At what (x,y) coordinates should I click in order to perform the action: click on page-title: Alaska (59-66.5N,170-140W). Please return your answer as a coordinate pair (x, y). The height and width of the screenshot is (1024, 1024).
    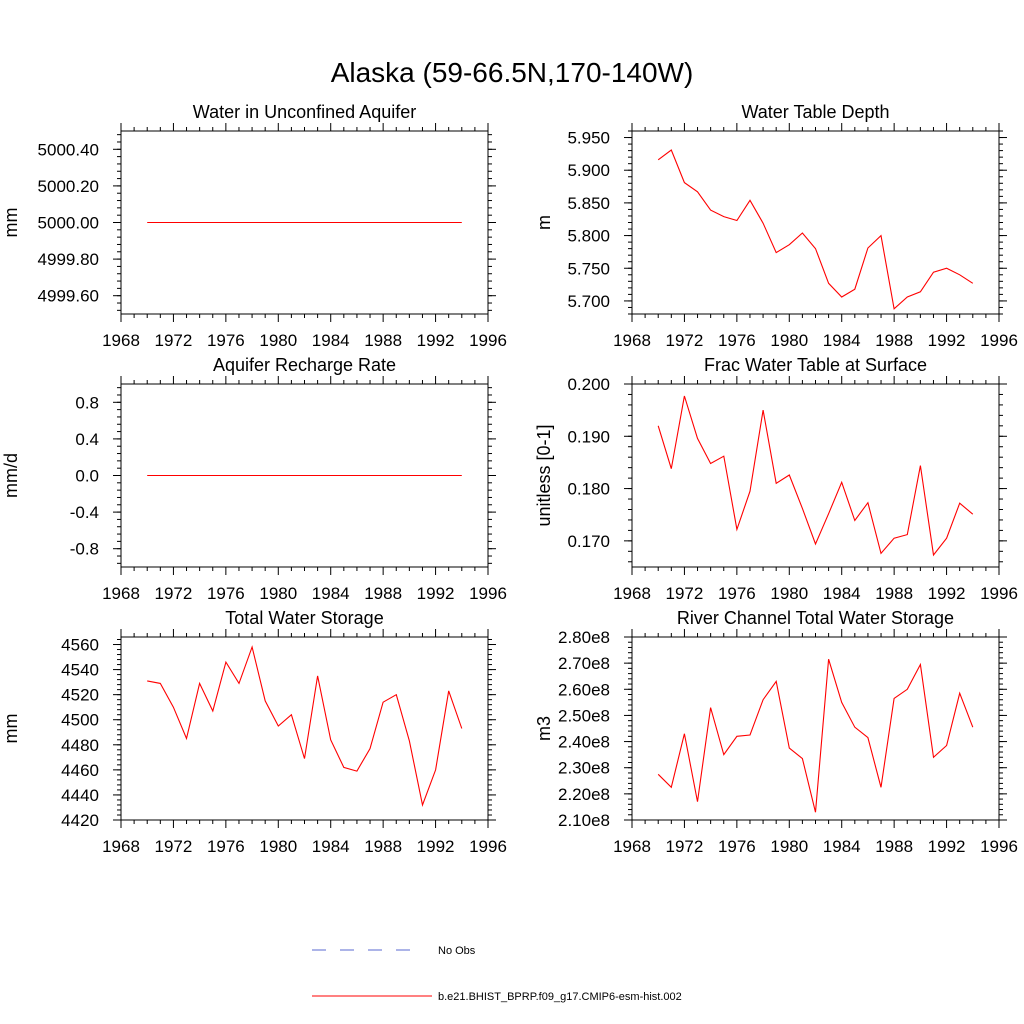
    Looking at the image, I should click on (512, 72).